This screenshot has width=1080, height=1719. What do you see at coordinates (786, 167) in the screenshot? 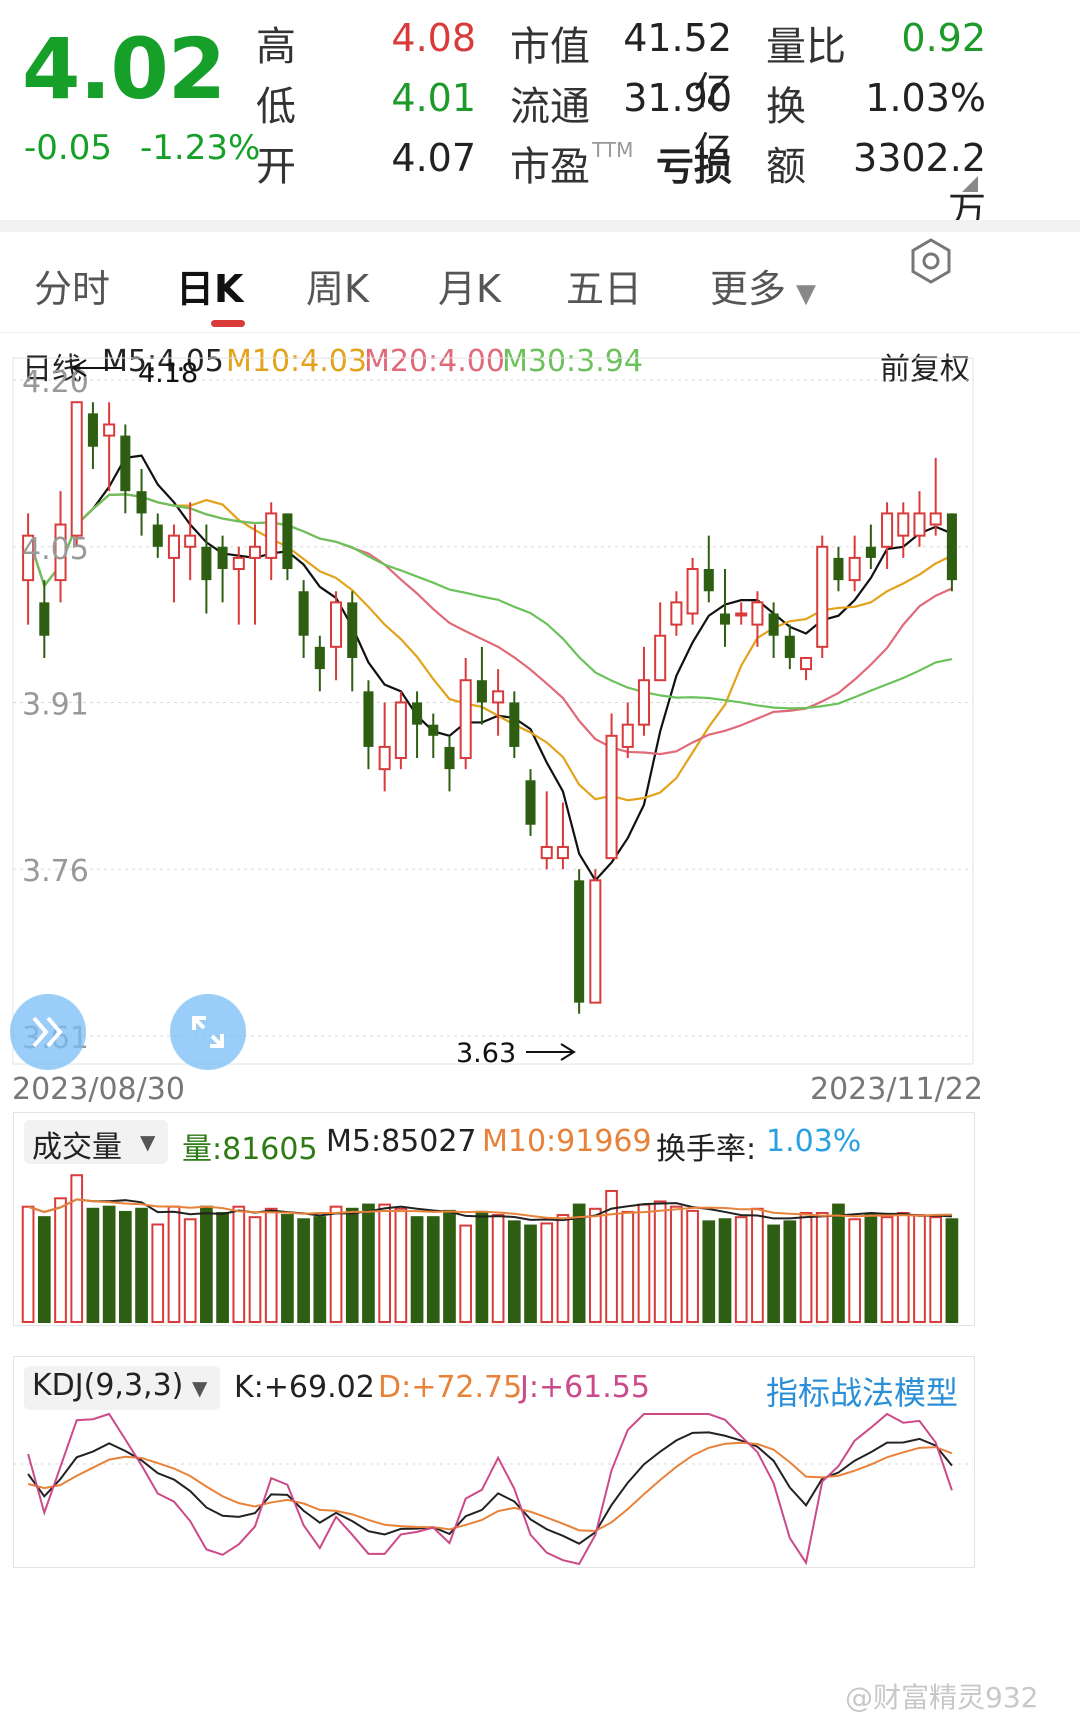
I see `amount-label: 额` at bounding box center [786, 167].